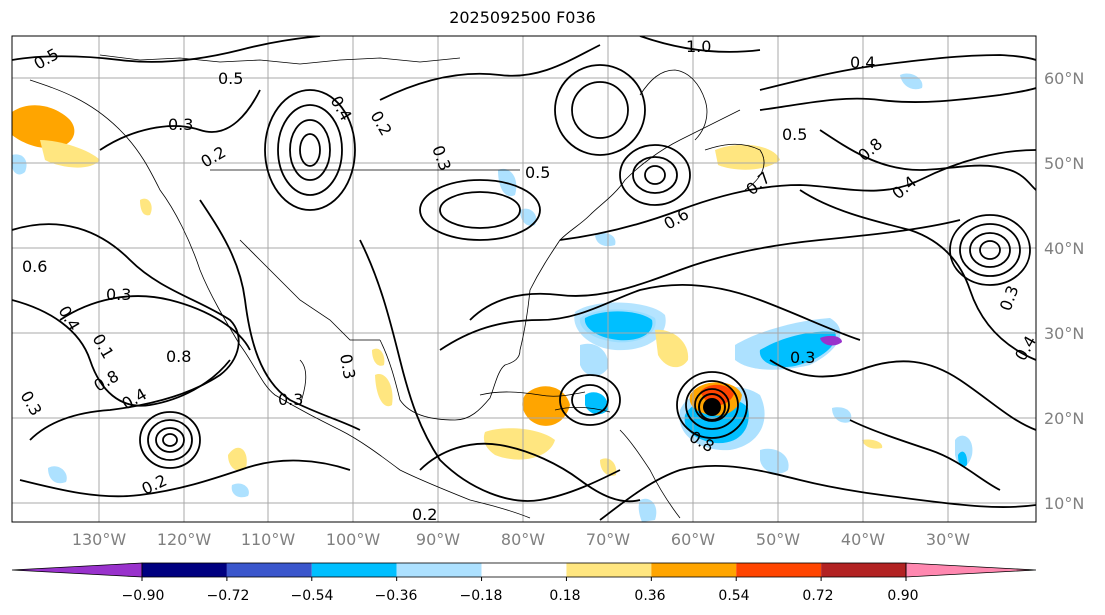 The image size is (1105, 615). I want to click on shade-lightblue-sa, so click(647, 510).